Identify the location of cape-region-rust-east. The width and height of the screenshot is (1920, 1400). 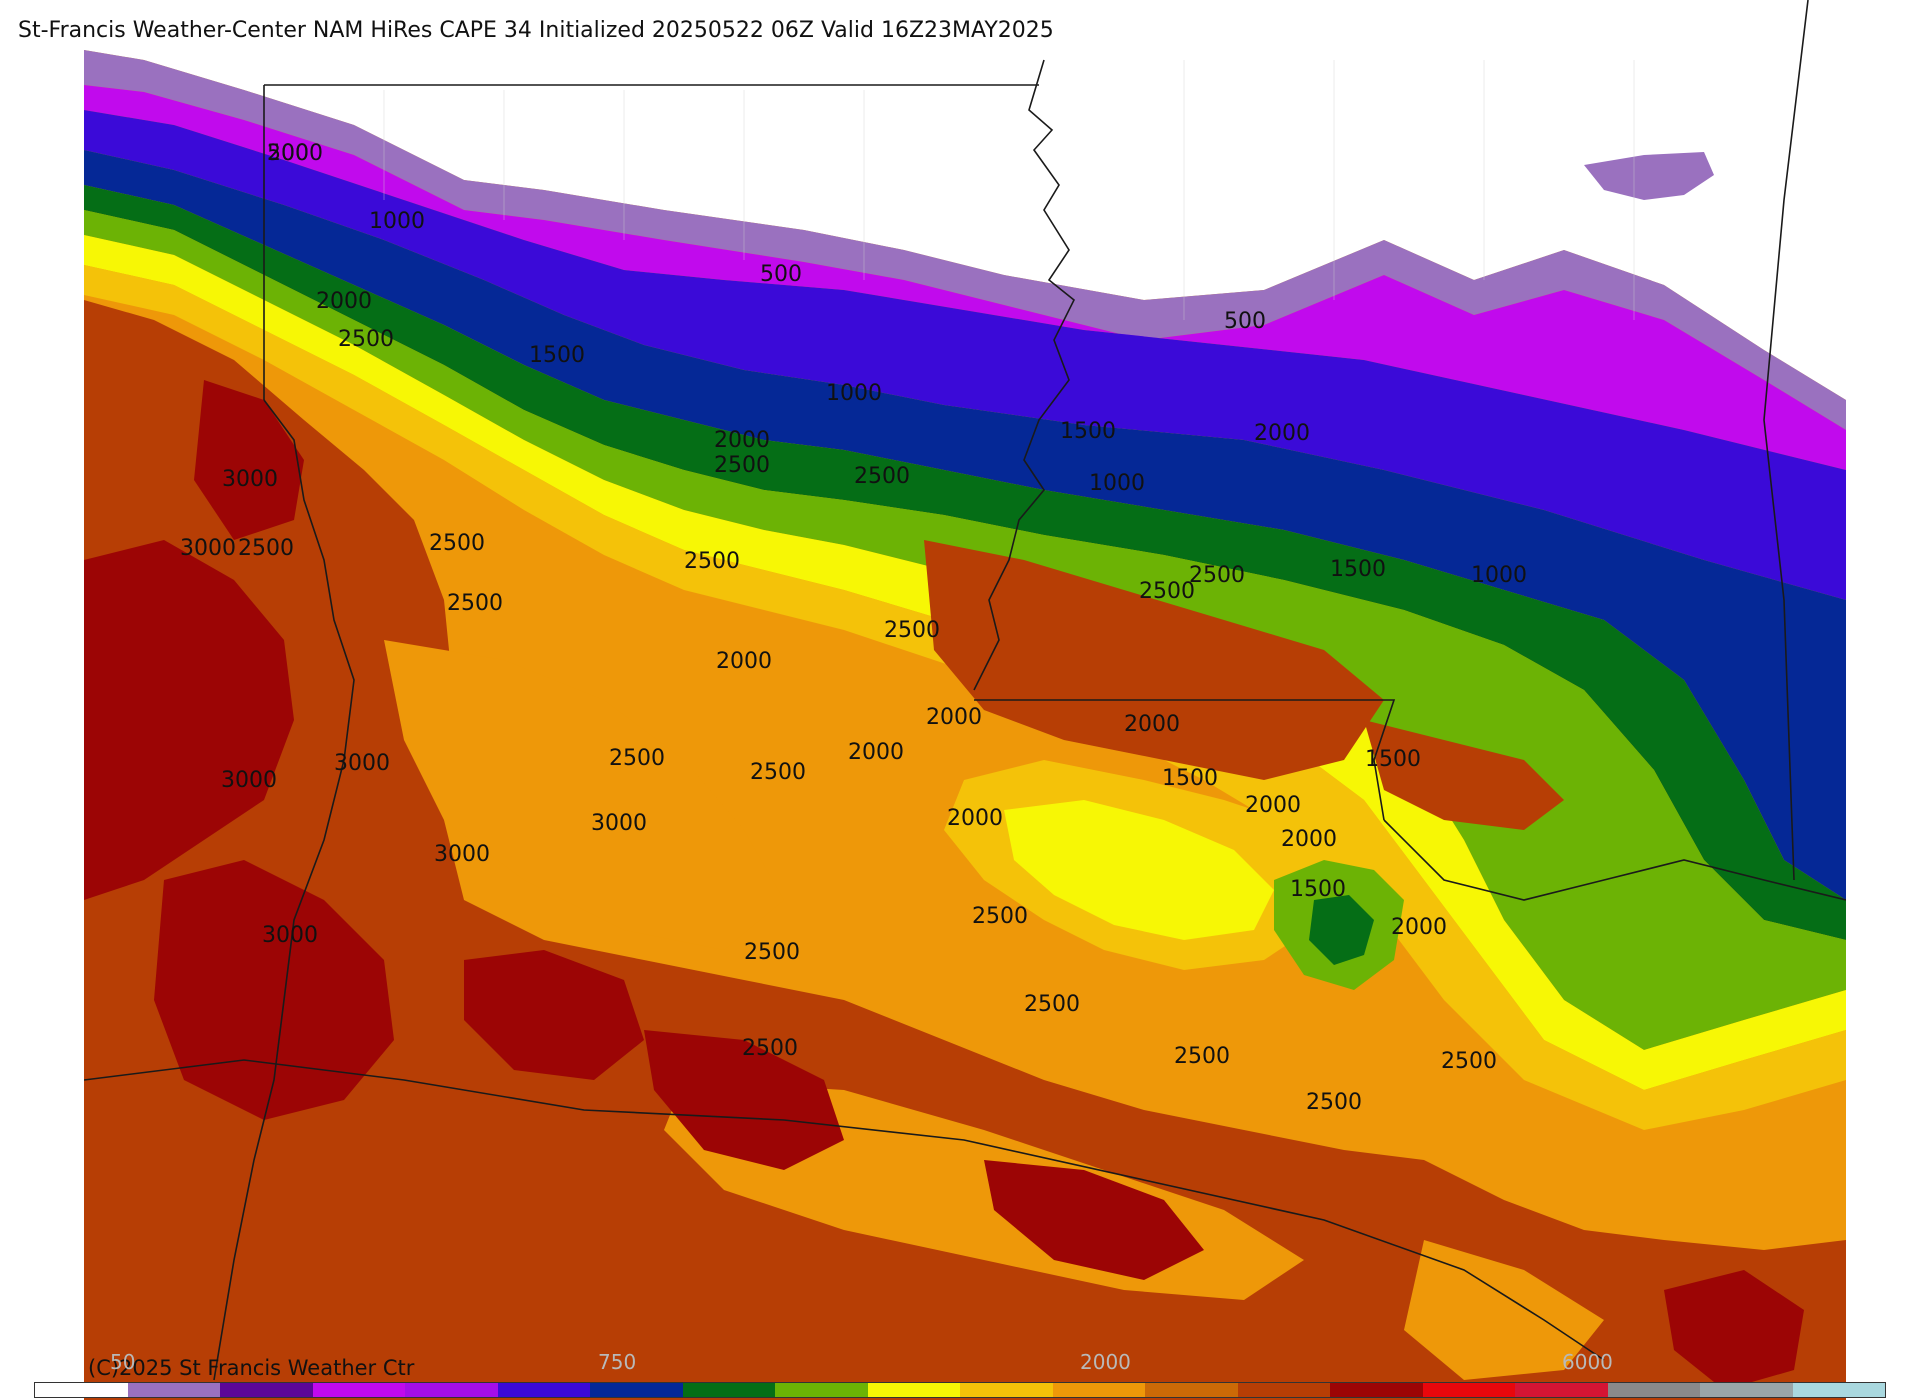
(1464, 775).